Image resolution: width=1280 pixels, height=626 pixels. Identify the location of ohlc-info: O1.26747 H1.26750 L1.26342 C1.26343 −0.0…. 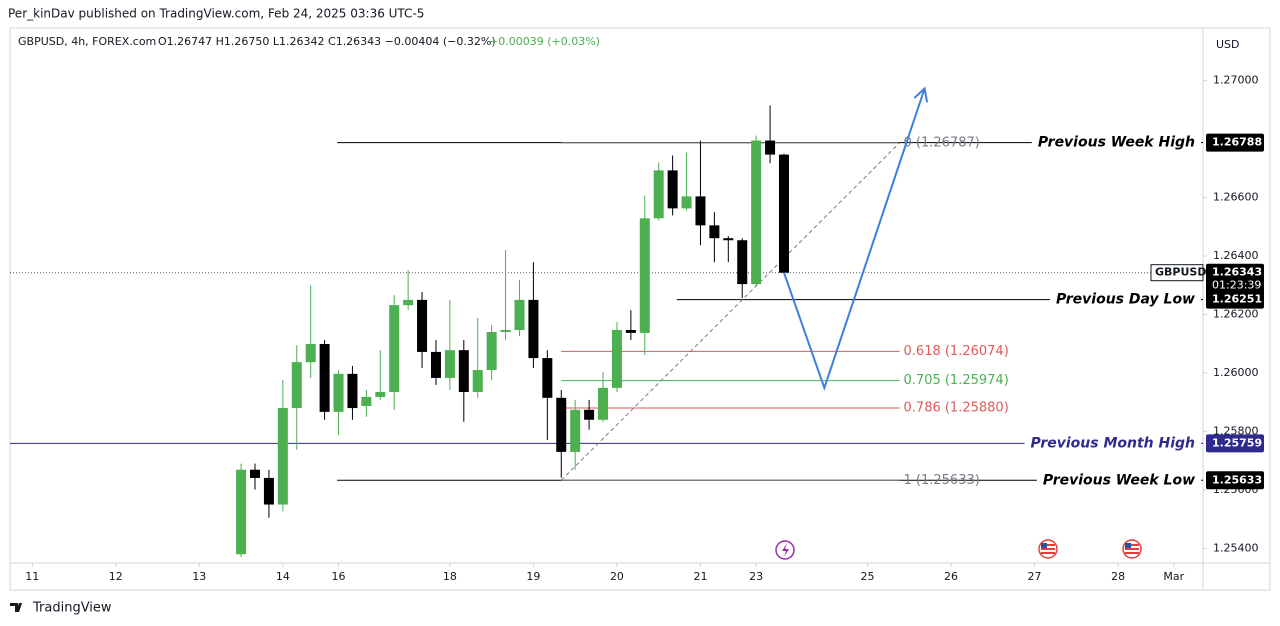
(327, 41).